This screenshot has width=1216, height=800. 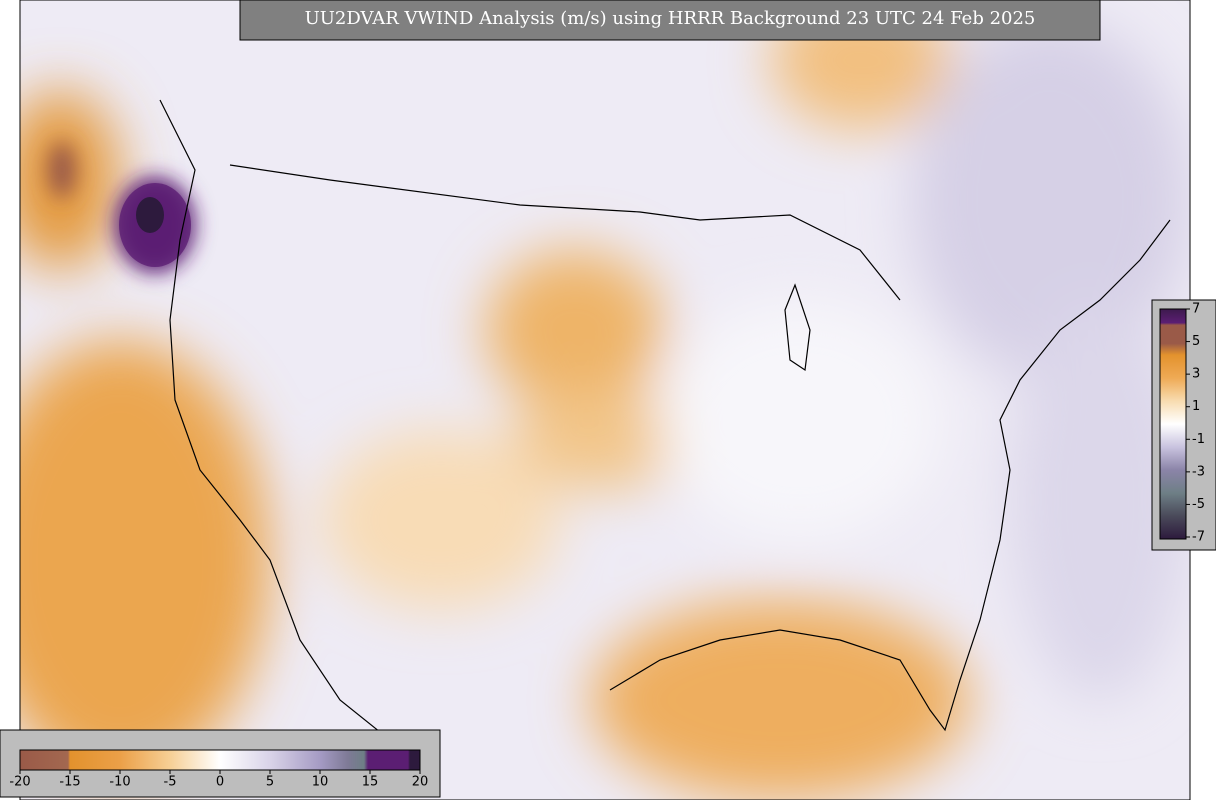 What do you see at coordinates (220, 782) in the screenshot?
I see `colorbar-tick-label: 0` at bounding box center [220, 782].